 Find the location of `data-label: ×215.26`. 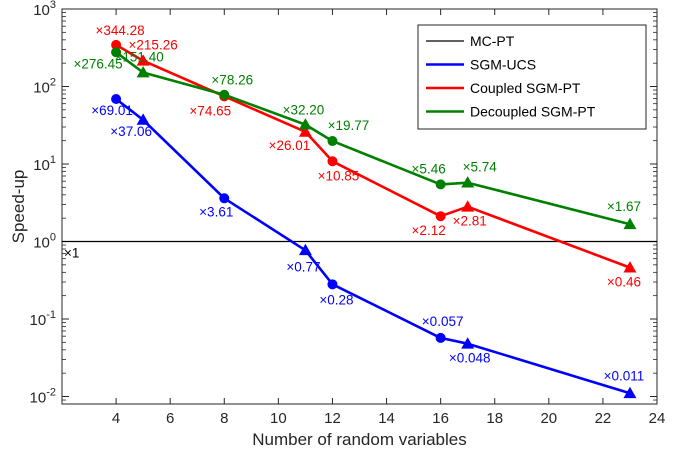

data-label: ×215.26 is located at coordinates (153, 45).